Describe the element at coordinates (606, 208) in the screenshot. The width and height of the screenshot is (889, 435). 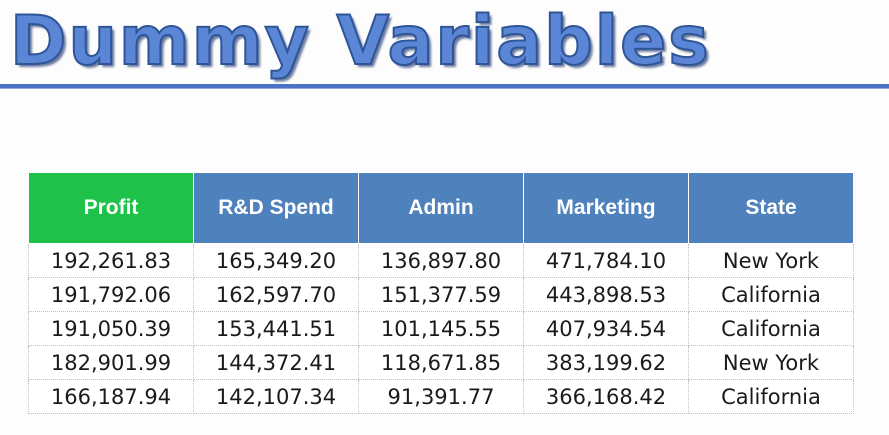
I see `column-header-marketing: Marketing` at that location.